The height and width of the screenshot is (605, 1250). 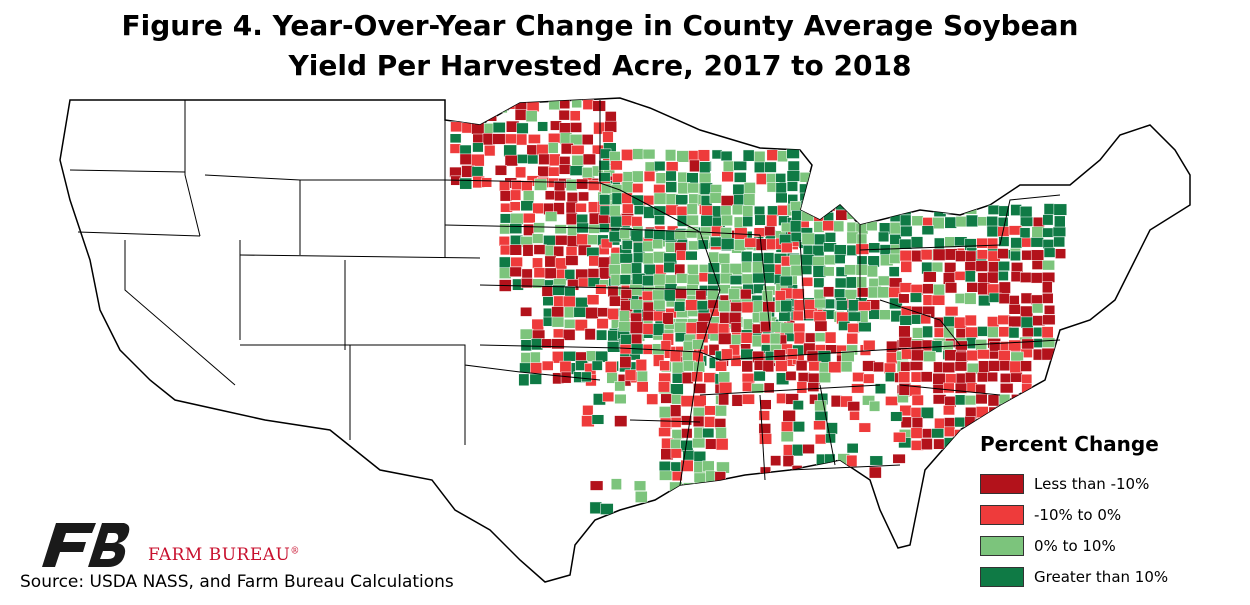 What do you see at coordinates (790, 390) in the screenshot?
I see `border-tn-south` at bounding box center [790, 390].